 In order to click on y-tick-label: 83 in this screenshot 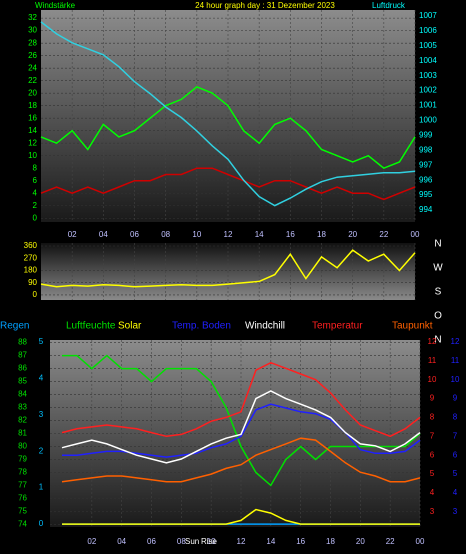, I will do `click(22, 407)`.